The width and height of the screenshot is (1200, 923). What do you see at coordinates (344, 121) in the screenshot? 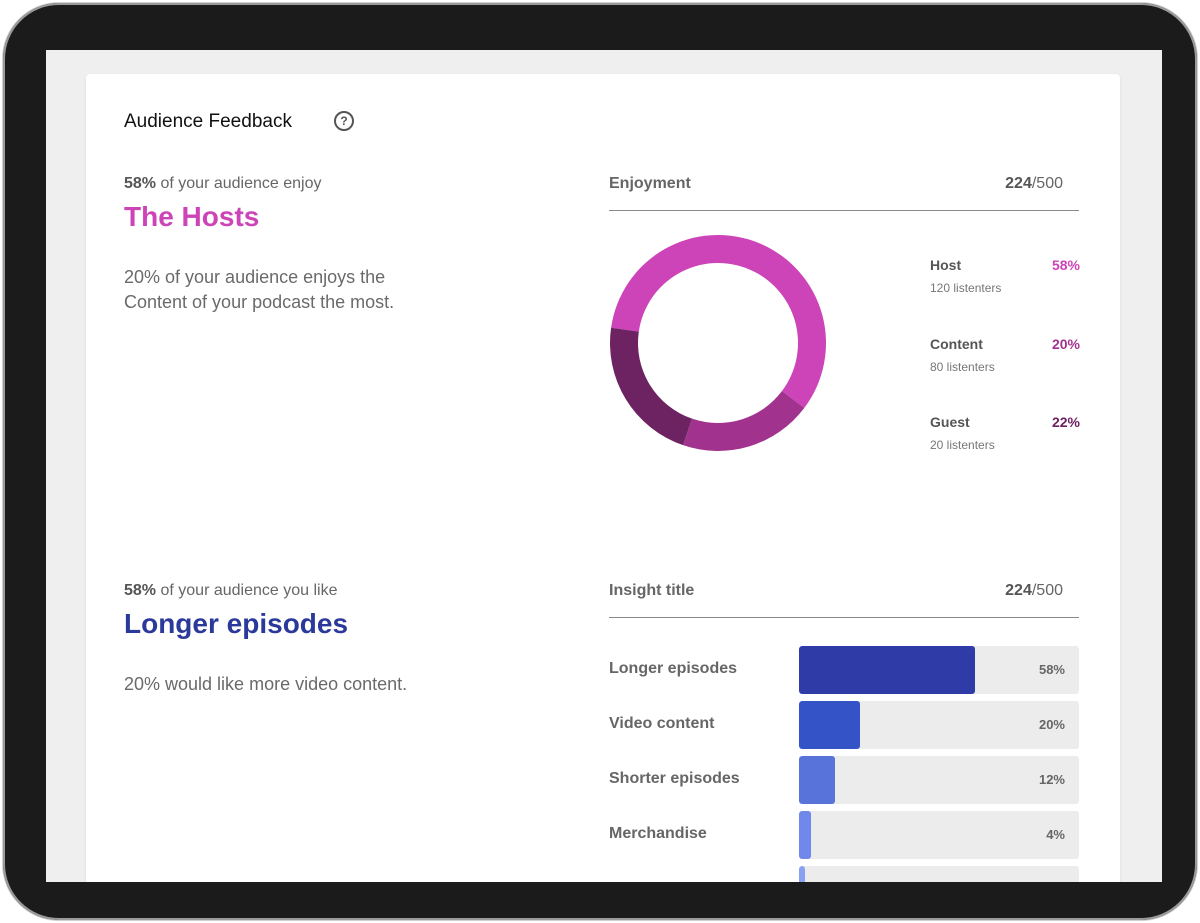
I see `help-icon: ?` at bounding box center [344, 121].